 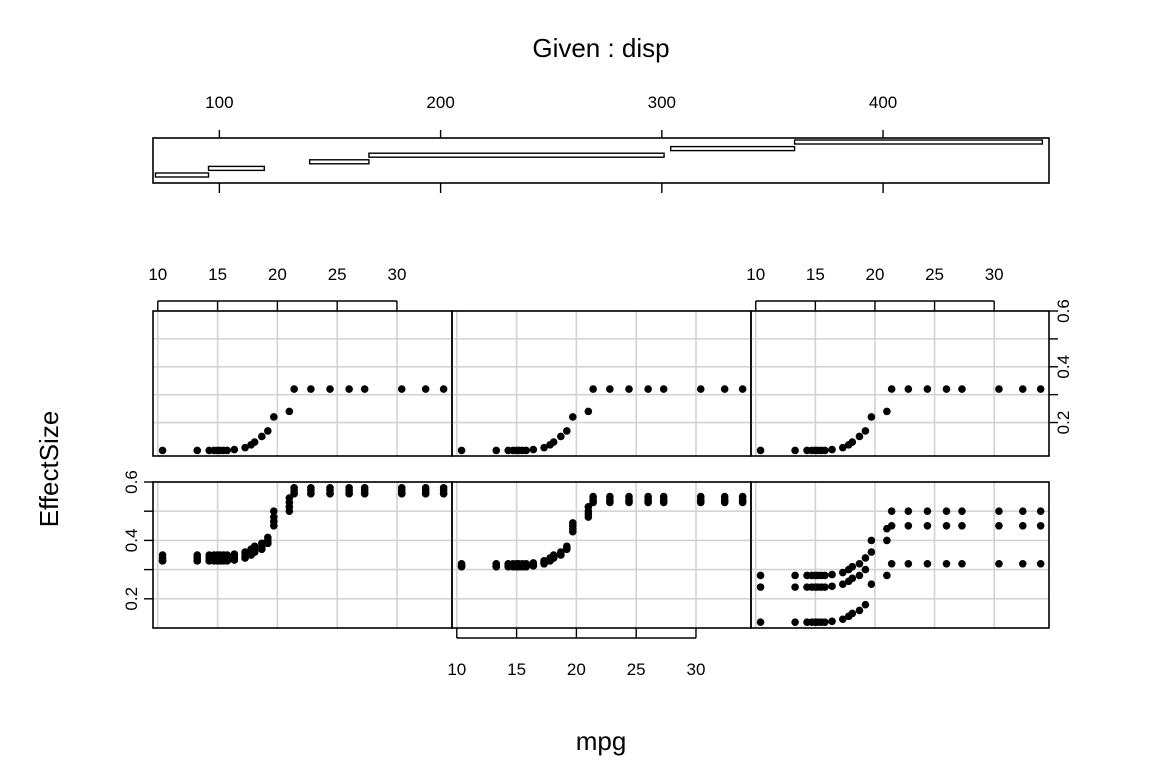 I want to click on given-panel: 100 200 300 400, so click(x=601, y=143).